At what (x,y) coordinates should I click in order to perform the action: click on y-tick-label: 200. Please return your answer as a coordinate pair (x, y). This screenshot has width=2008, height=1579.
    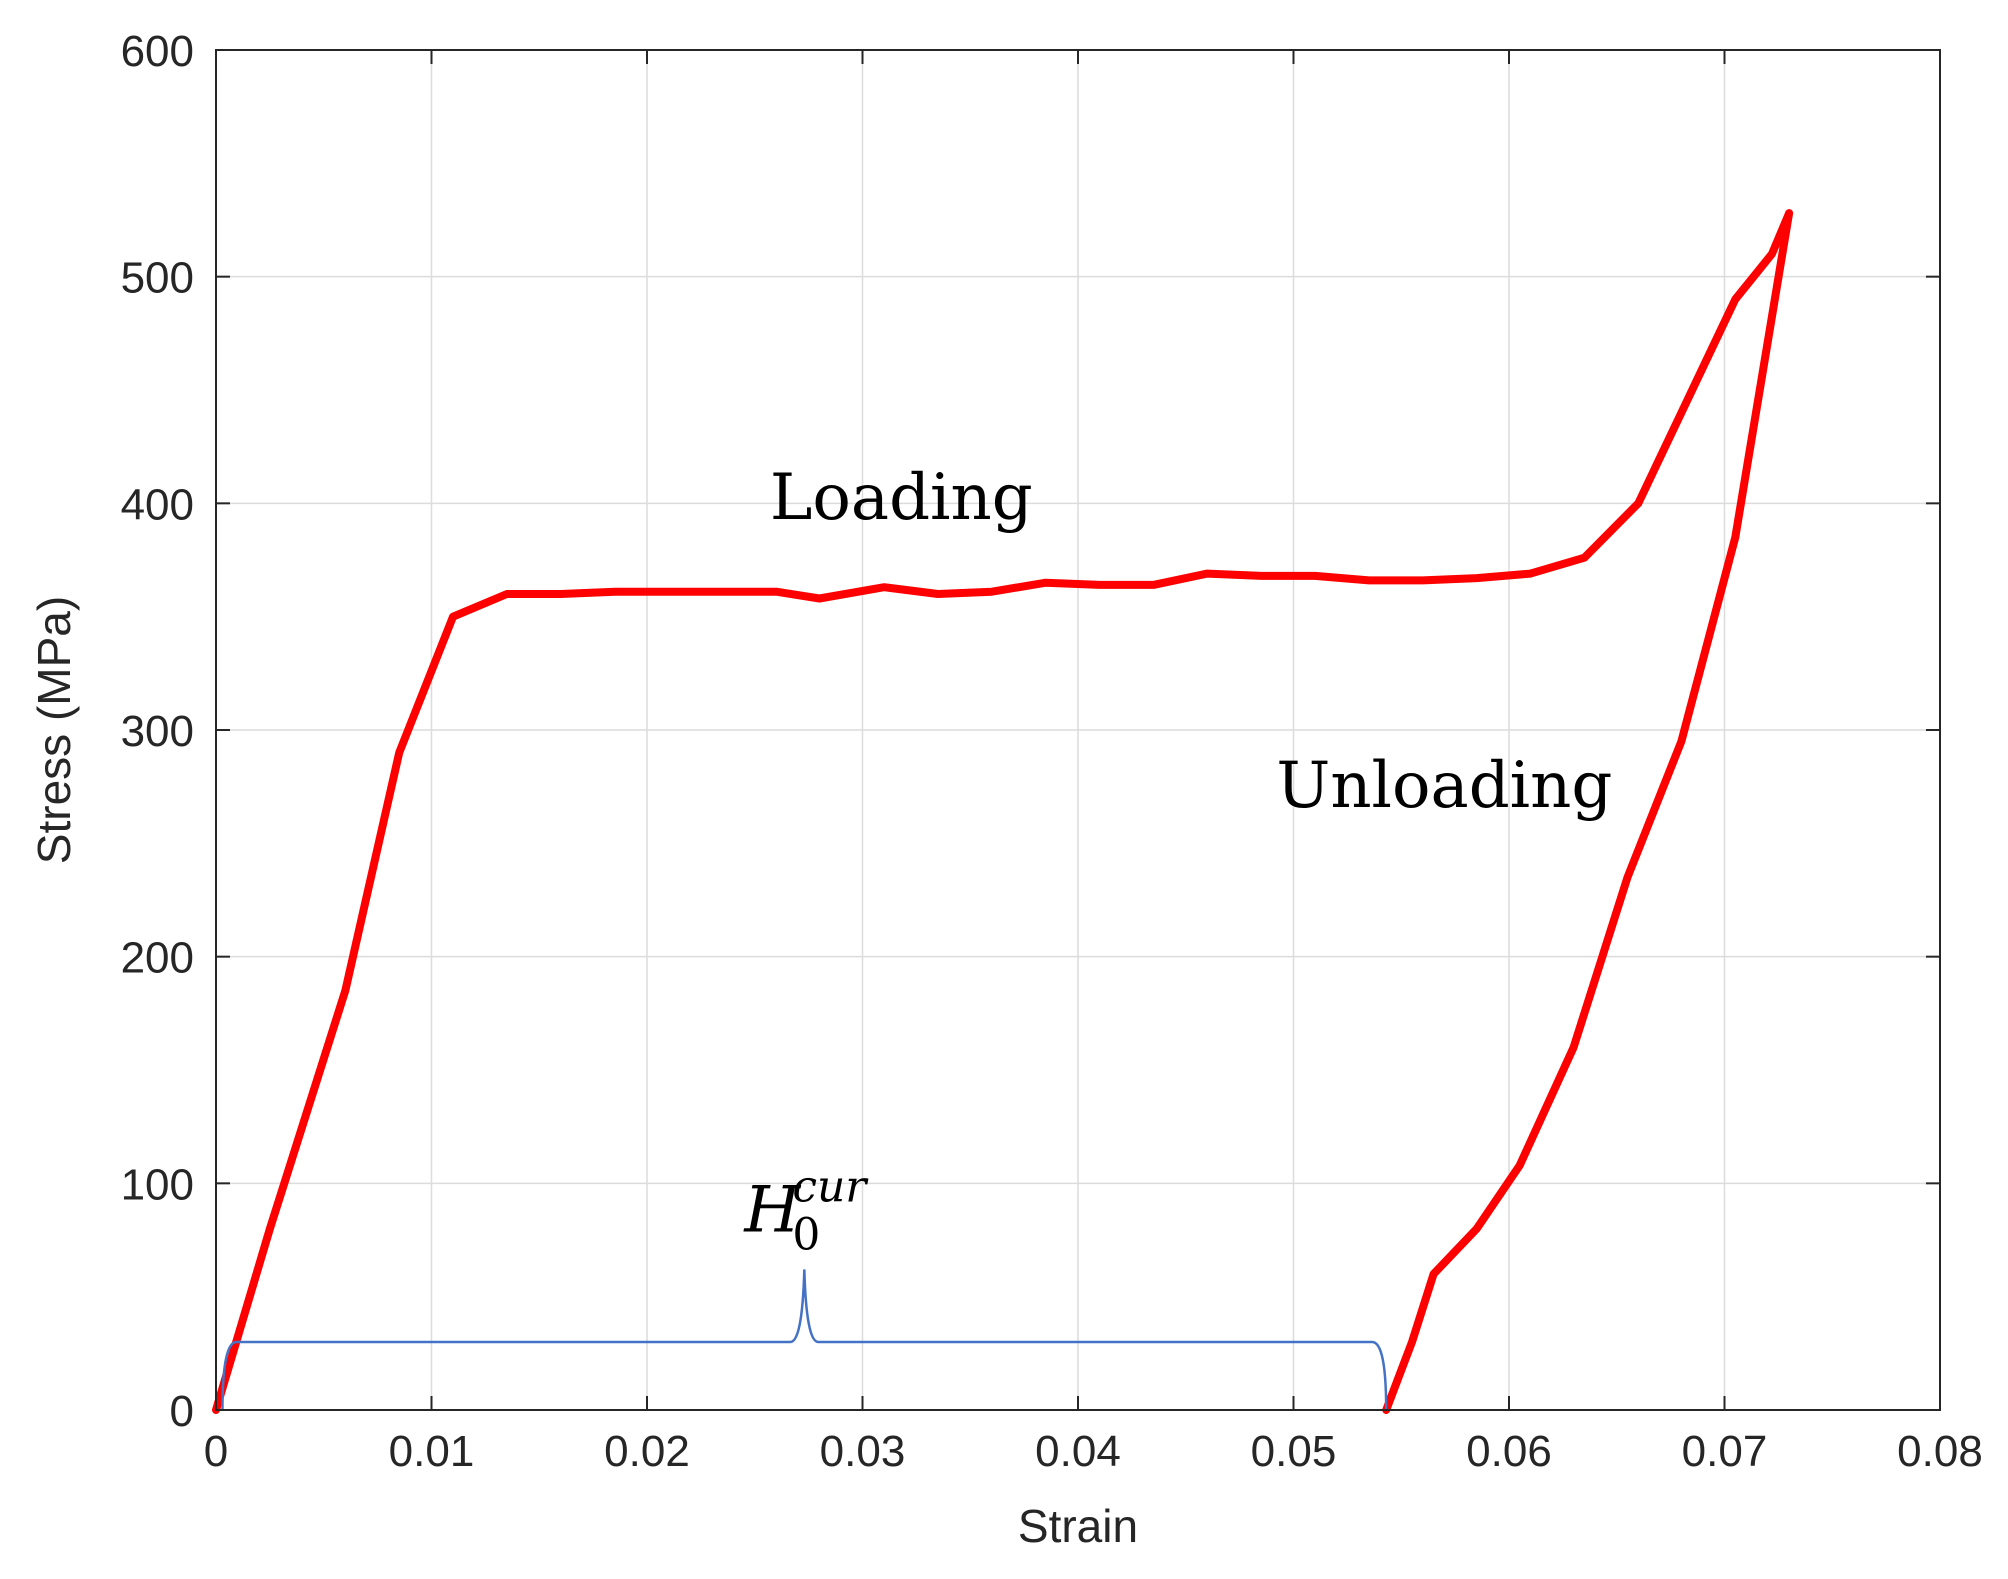
    Looking at the image, I should click on (157, 958).